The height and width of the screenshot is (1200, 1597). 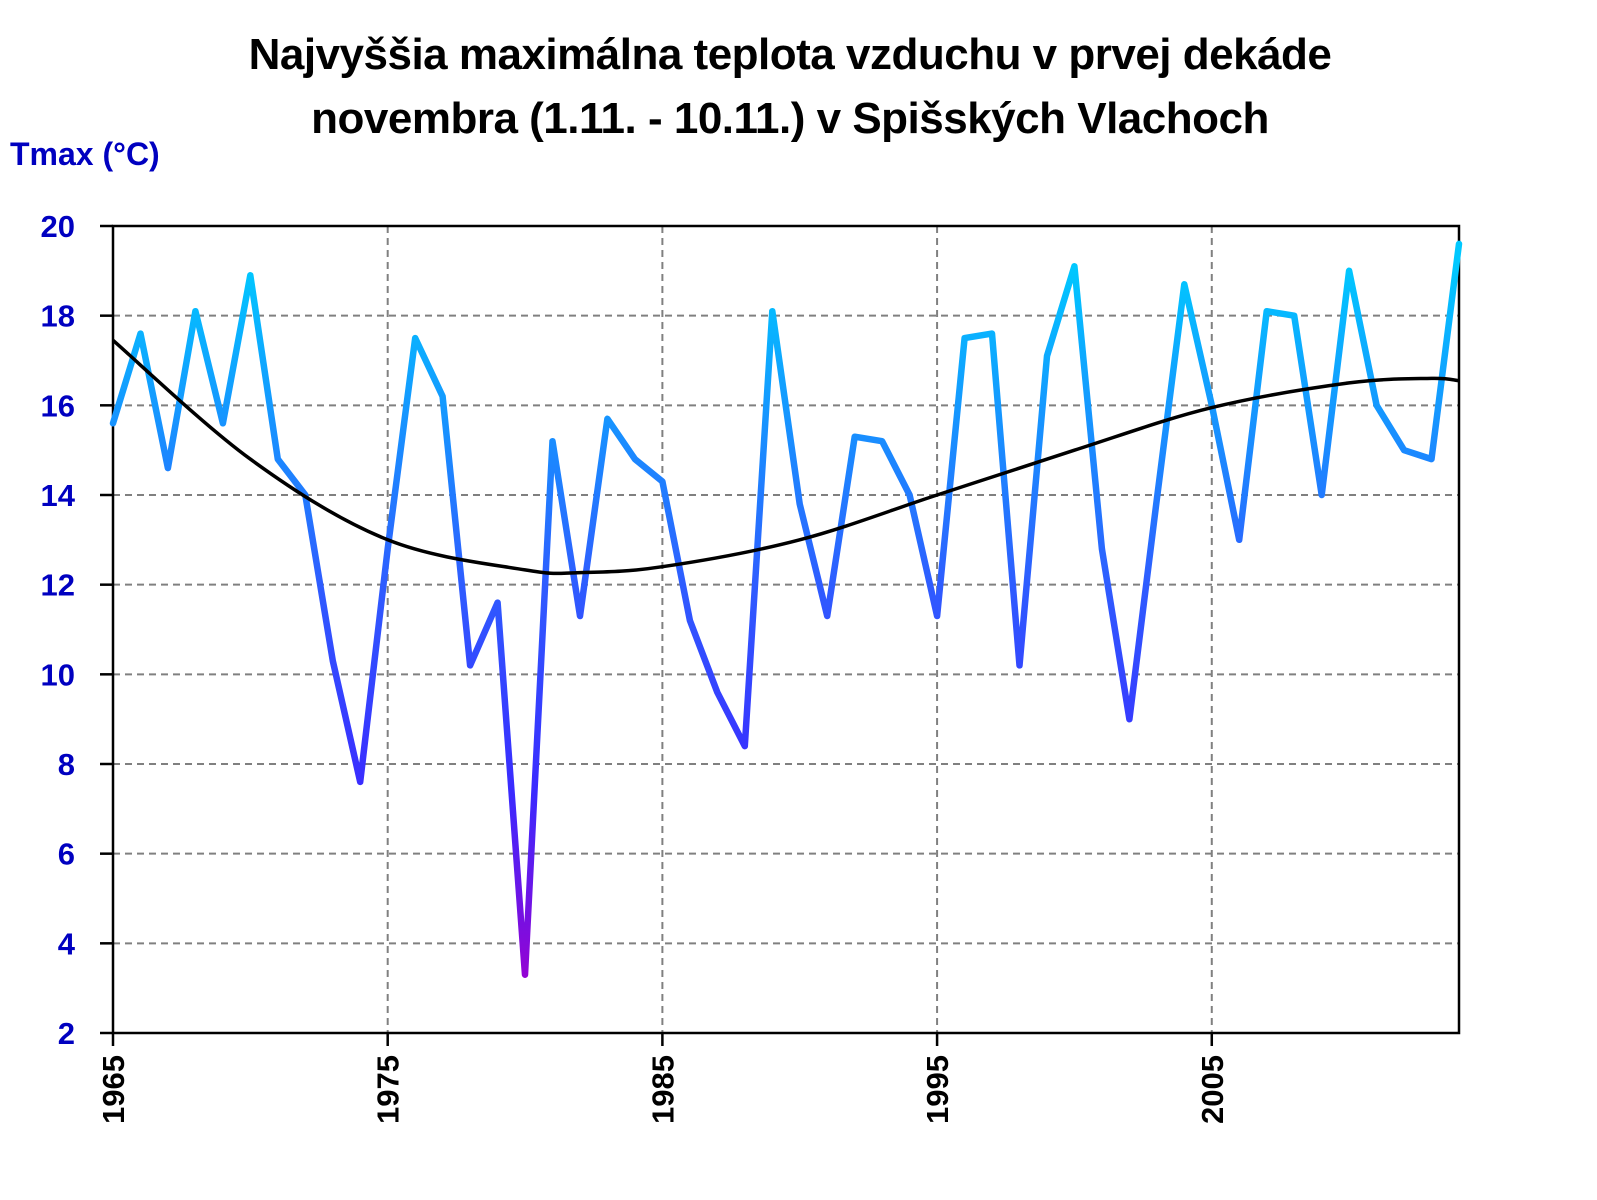 I want to click on x-tick-labels: 1965 1975 1985 1995 2005, so click(x=663, y=1089).